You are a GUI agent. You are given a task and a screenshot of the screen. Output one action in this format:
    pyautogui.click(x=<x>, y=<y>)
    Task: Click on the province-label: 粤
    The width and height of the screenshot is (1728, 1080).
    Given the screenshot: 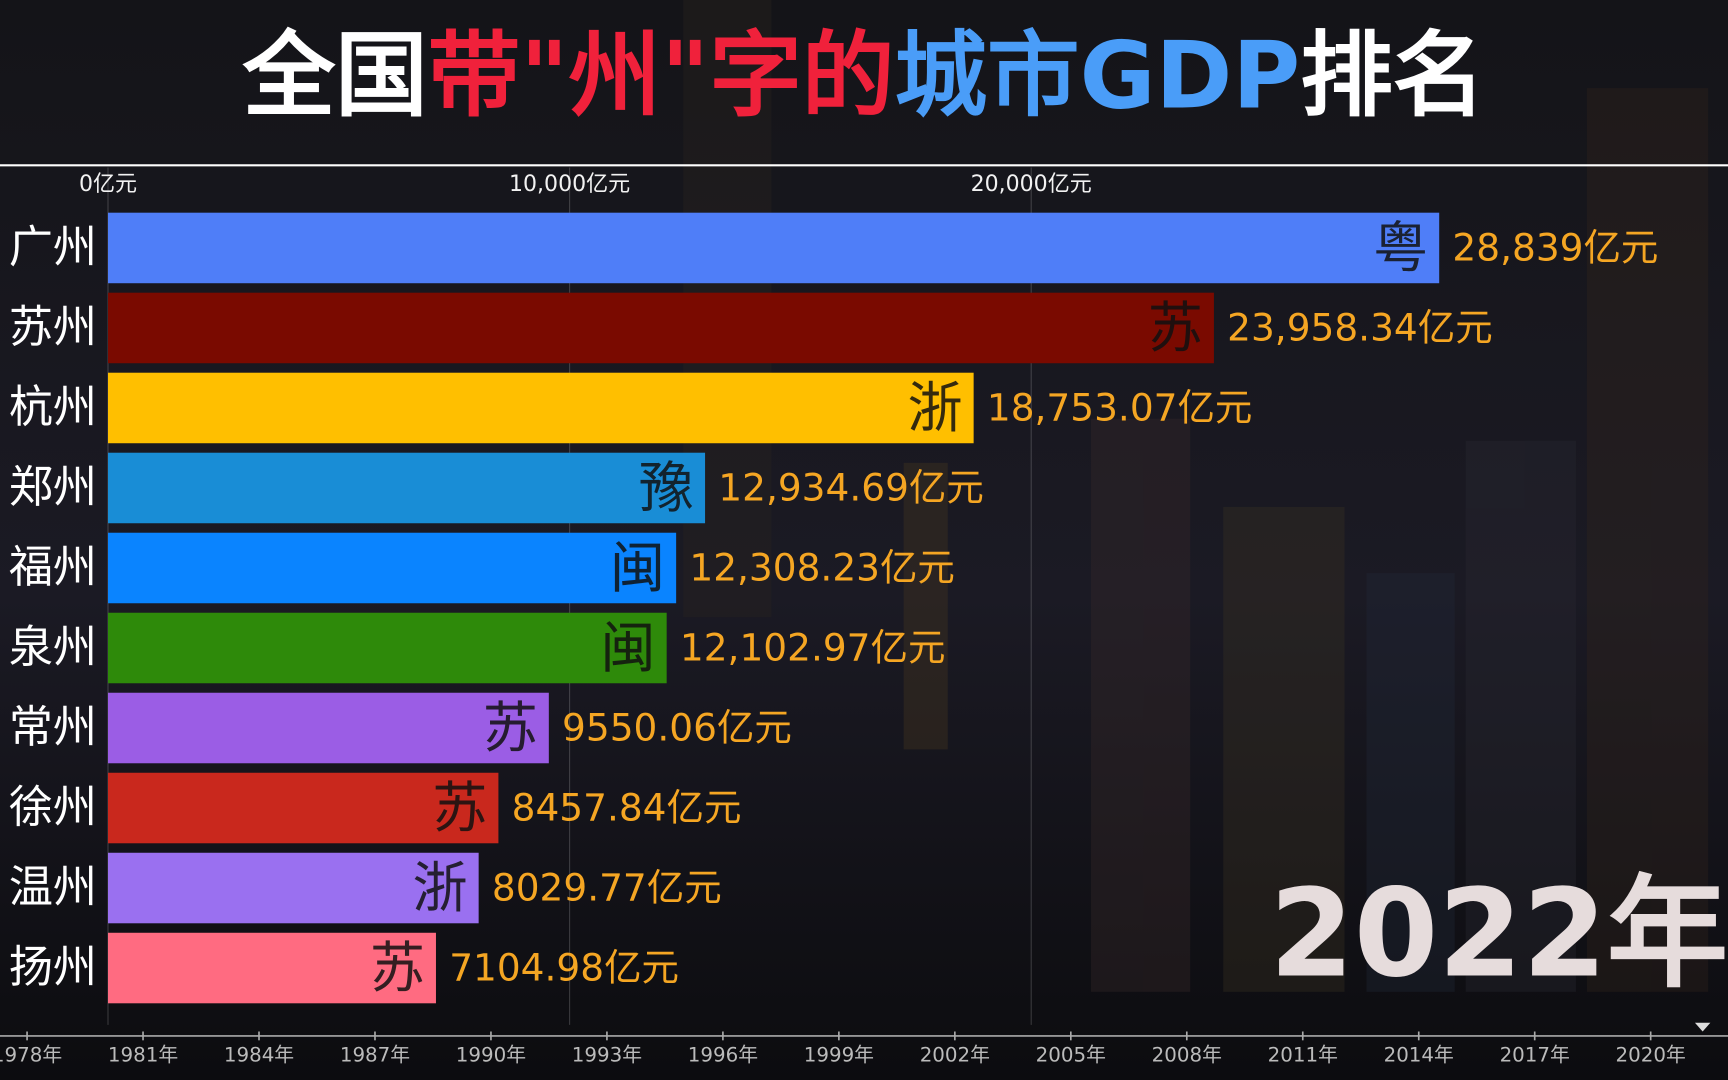 What is the action you would take?
    pyautogui.click(x=1400, y=248)
    